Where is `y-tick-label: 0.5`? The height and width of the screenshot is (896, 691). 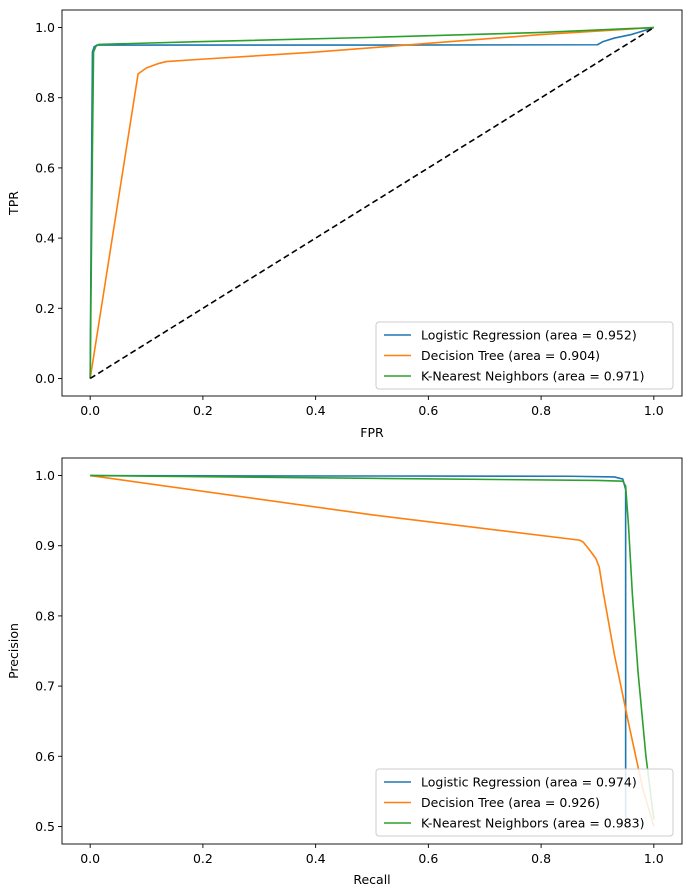 y-tick-label: 0.5 is located at coordinates (45, 826).